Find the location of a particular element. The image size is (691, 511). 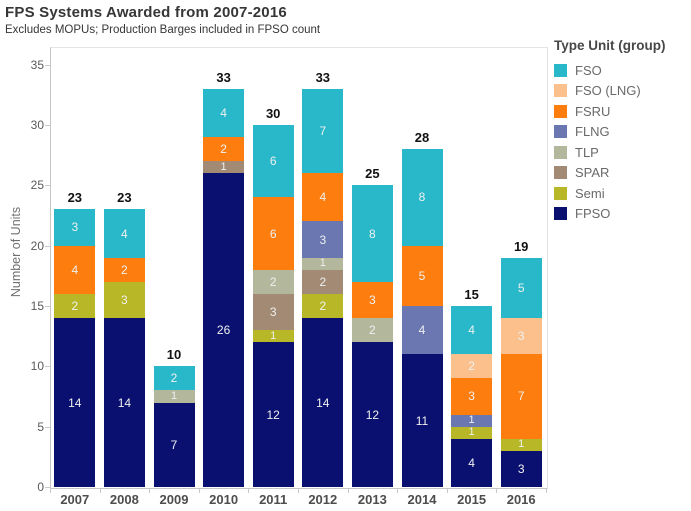

bar-segment-fpso-2008: 14 is located at coordinates (124, 402).